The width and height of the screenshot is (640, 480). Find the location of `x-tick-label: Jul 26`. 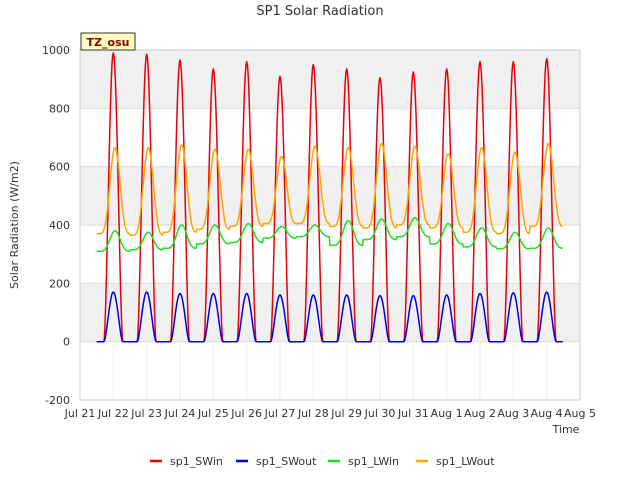

x-tick-label: Jul 26 is located at coordinates (246, 413).